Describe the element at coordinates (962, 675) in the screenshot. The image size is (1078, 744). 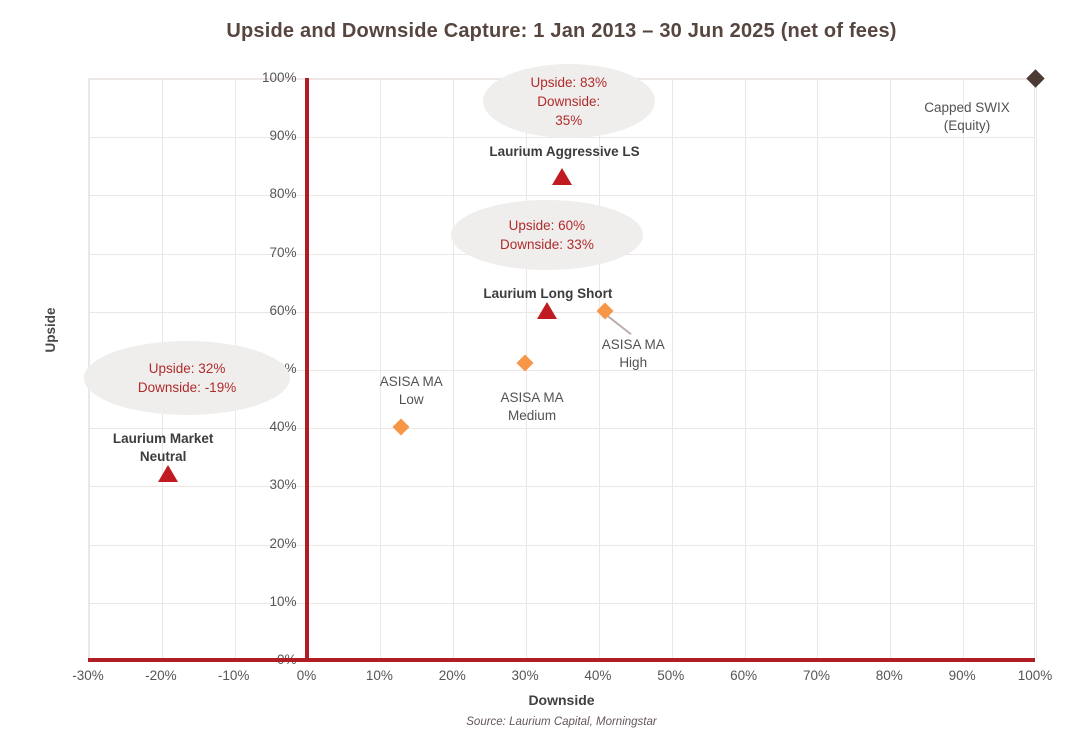
I see `x-tick-label: 90%` at that location.